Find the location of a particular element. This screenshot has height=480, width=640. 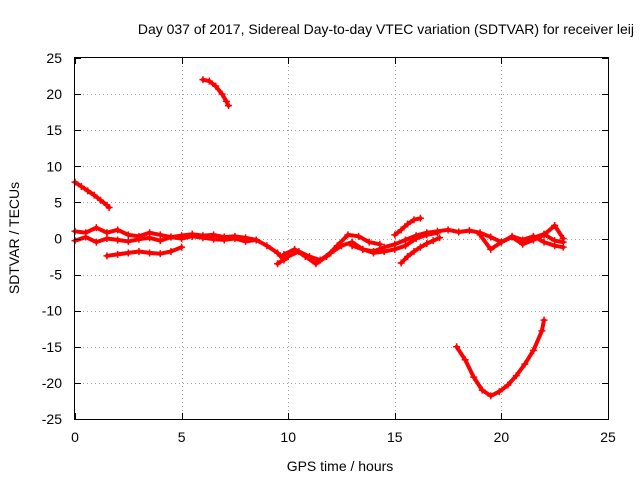

y-tick-label: -5 is located at coordinates (56, 275).